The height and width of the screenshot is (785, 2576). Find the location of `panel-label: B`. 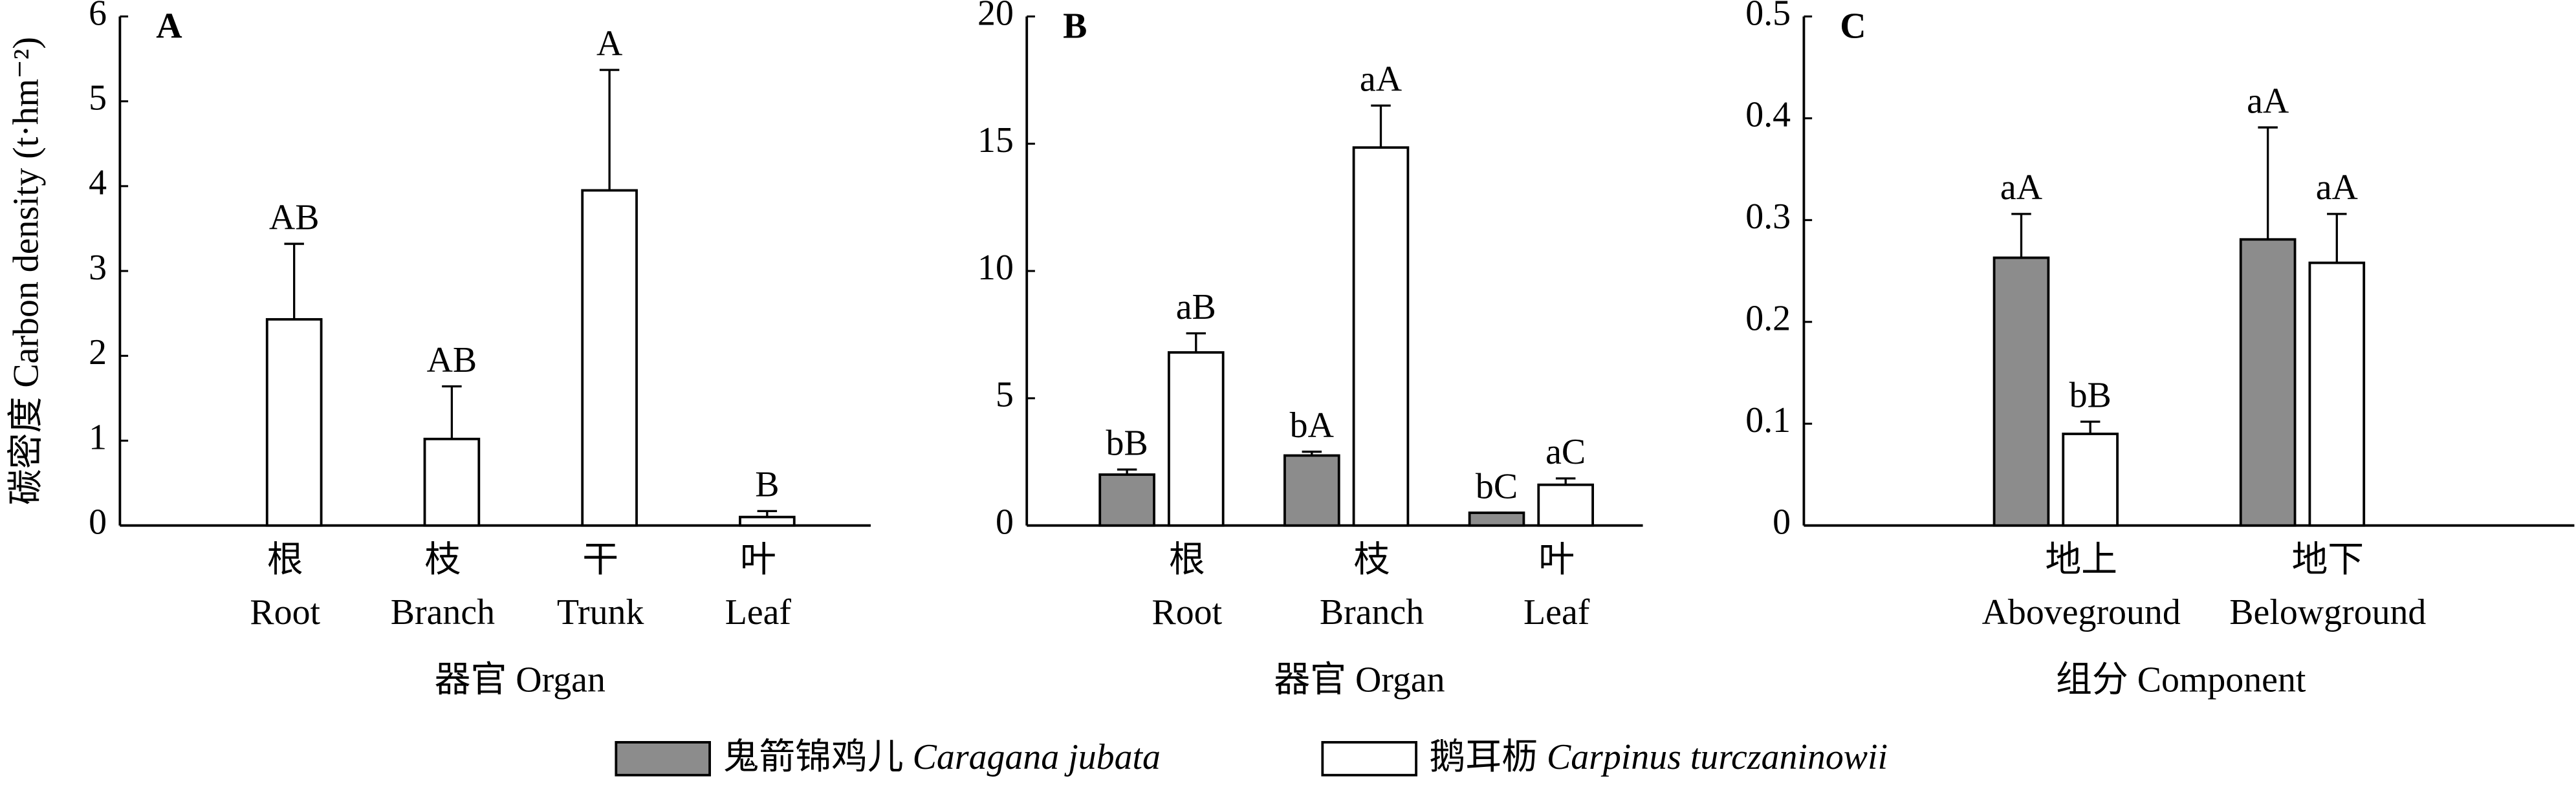

panel-label: B is located at coordinates (1075, 27).